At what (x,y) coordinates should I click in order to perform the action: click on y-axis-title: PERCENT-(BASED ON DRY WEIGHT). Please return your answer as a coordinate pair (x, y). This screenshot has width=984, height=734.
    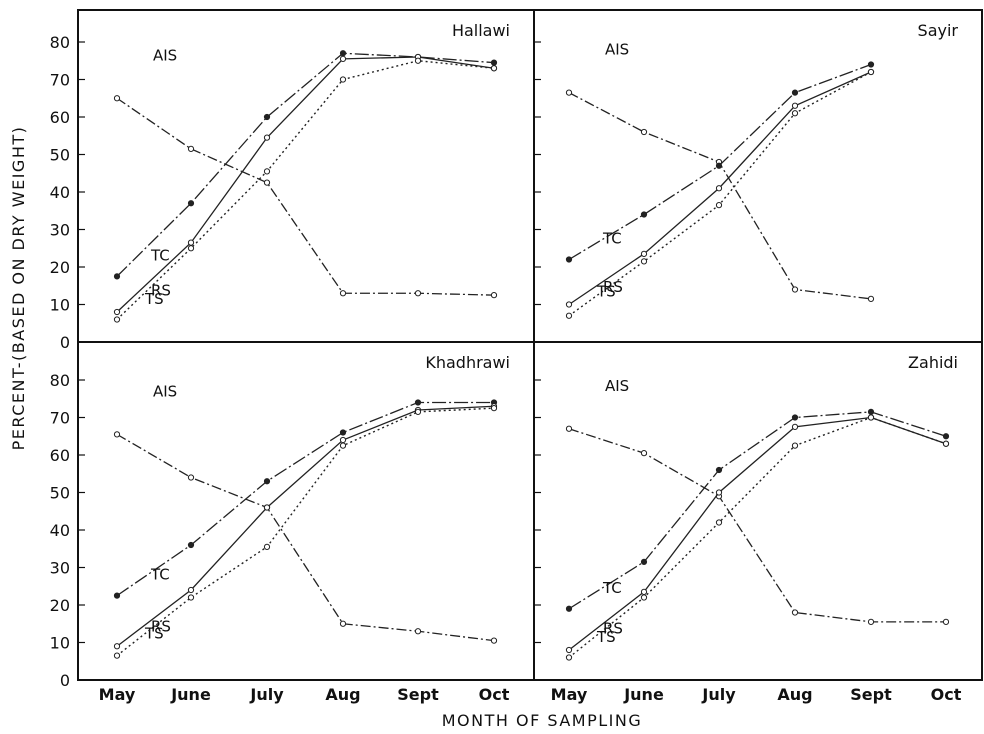
    Looking at the image, I should click on (18, 288).